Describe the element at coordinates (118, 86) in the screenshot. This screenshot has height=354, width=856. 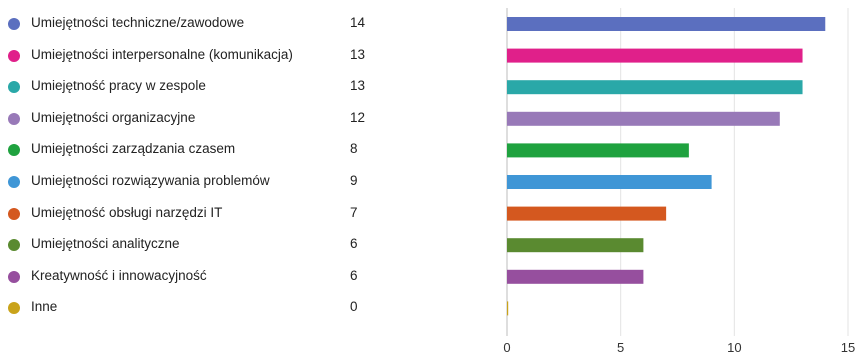
I see `legend-label: Umiejętność pracy w zespole` at that location.